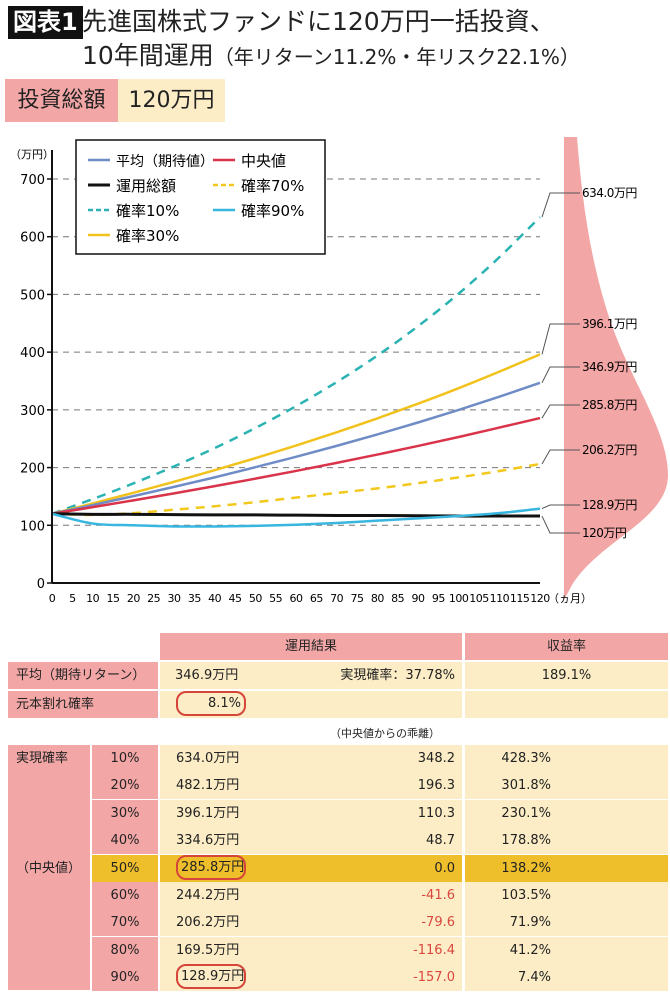  I want to click on row-percent: 20%, so click(125, 785).